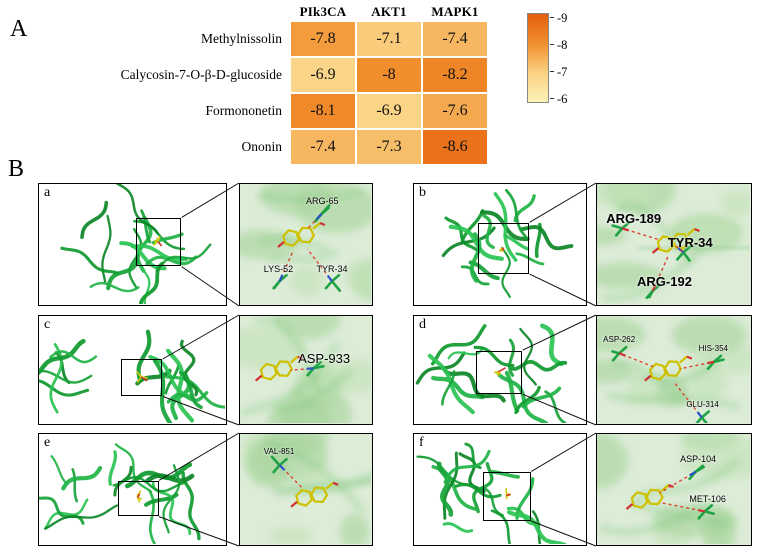  I want to click on colorbar-tick-label: -8, so click(562, 44).